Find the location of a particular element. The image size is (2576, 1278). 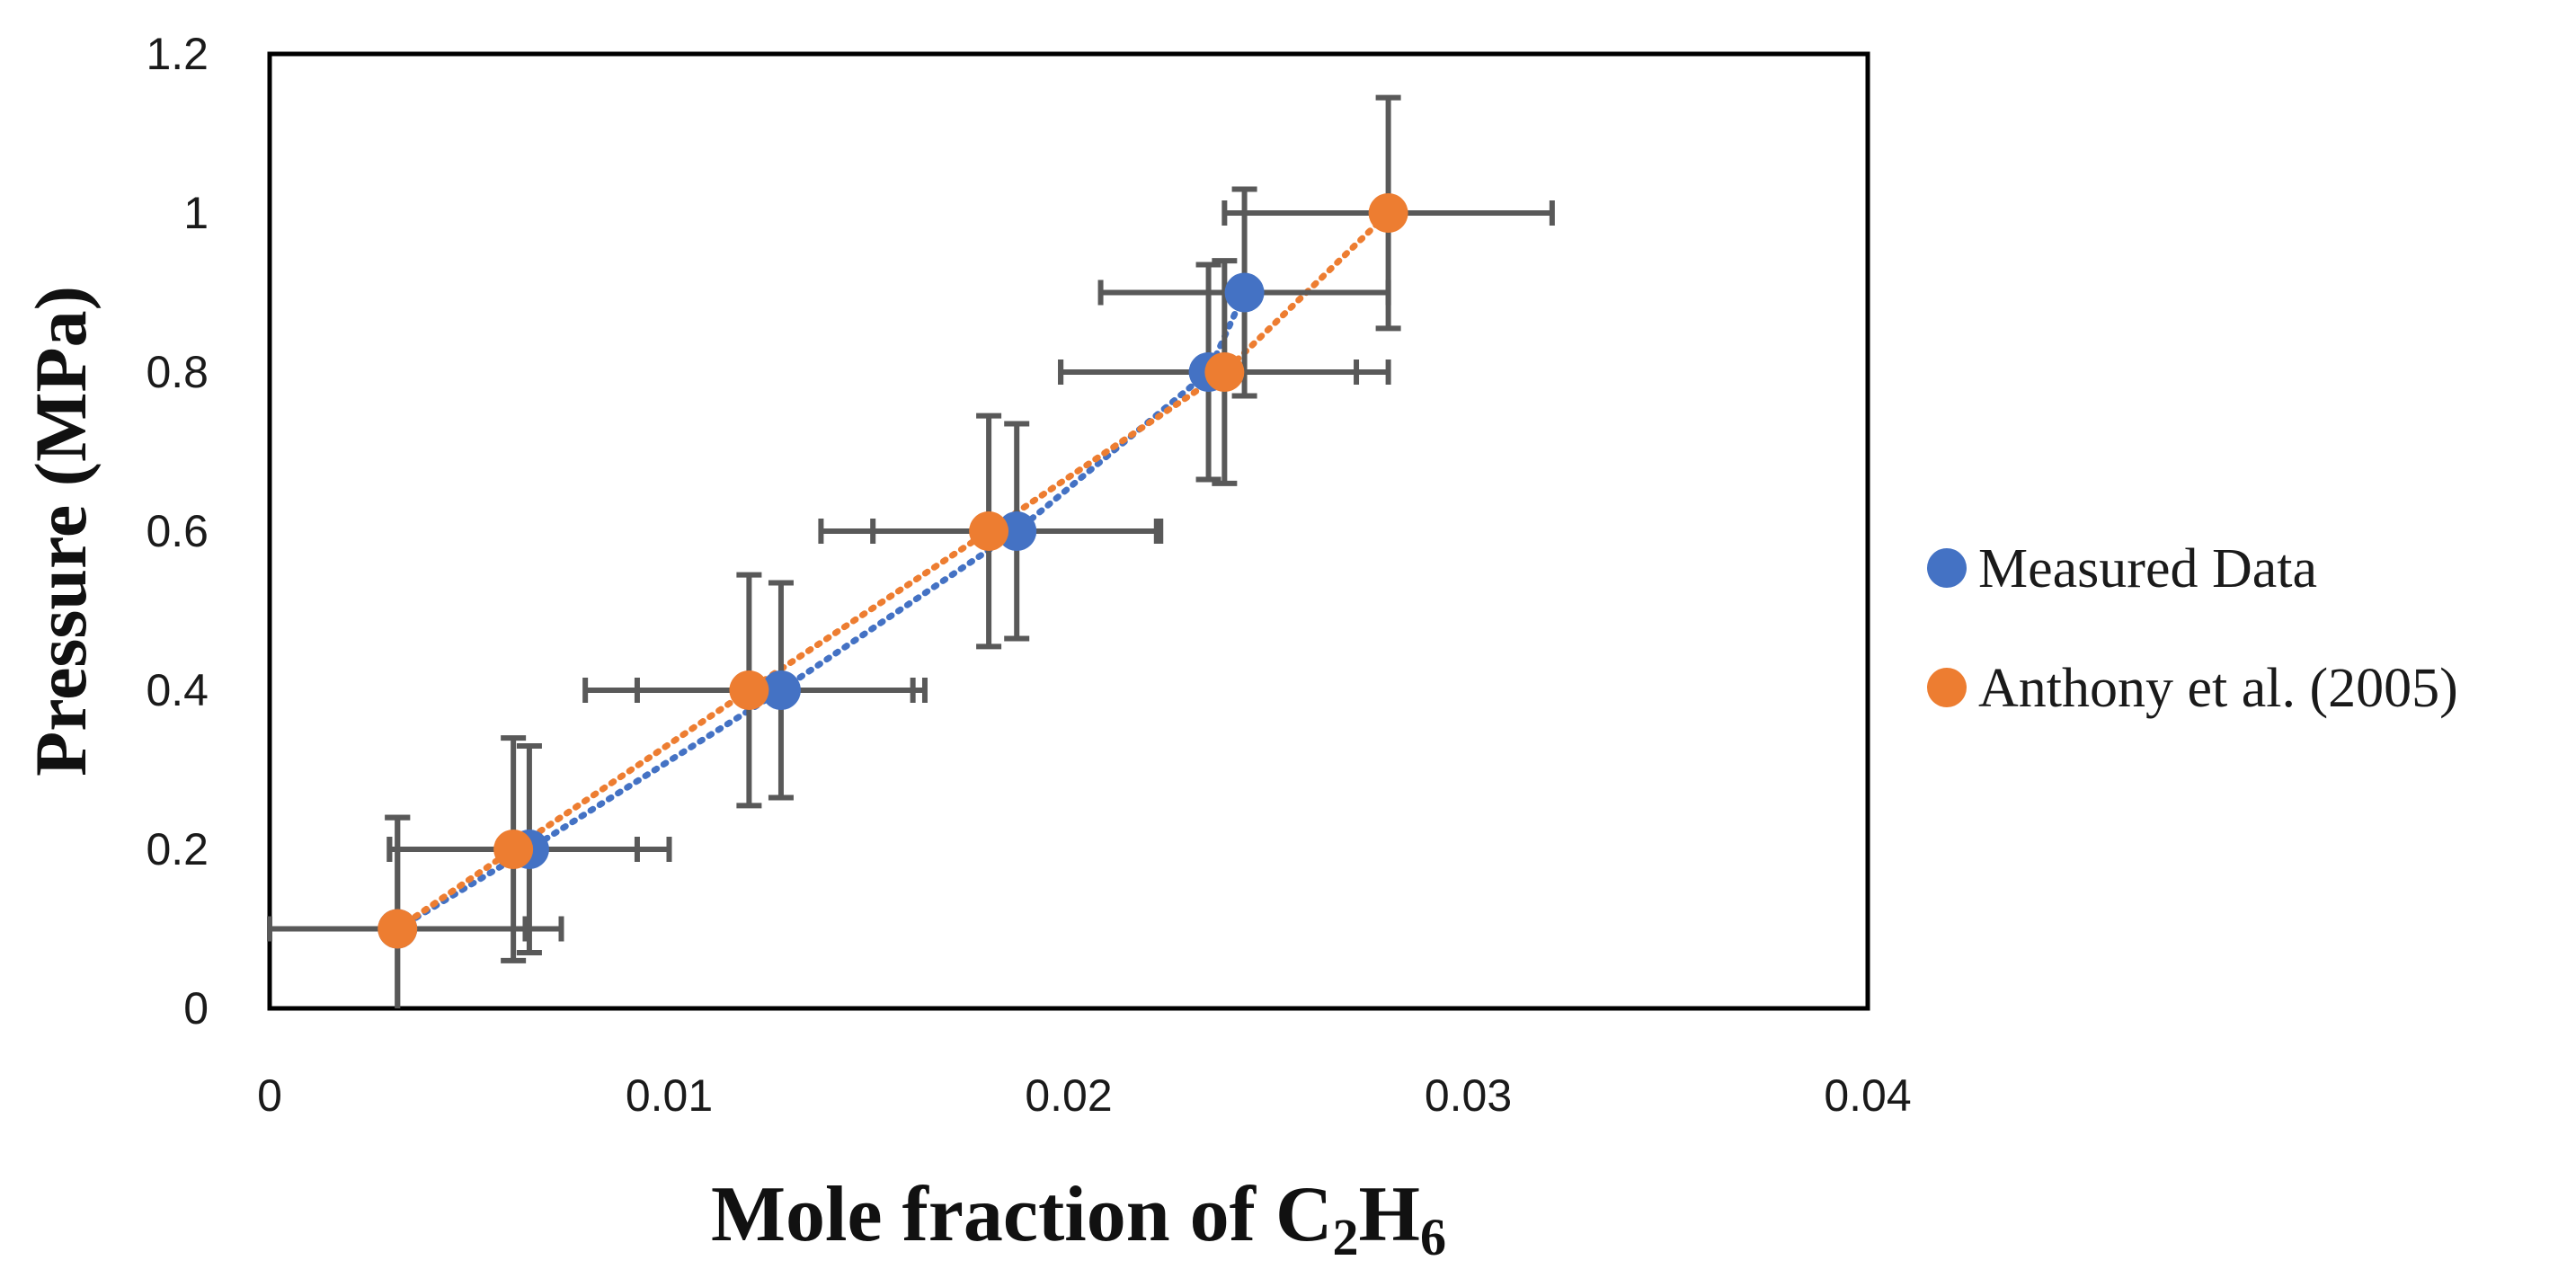

y-axis-ticks: 0 0.2 0.4 0.6 0.8 1 1.2 is located at coordinates (177, 531).